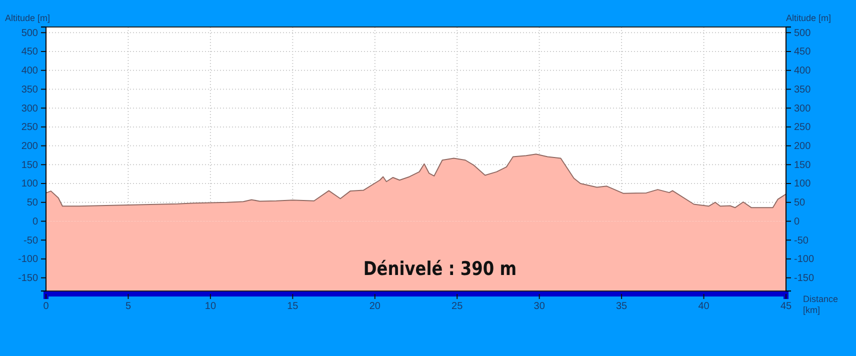 This screenshot has width=856, height=356. What do you see at coordinates (803, 71) in the screenshot?
I see `y2-tick-label: 400` at bounding box center [803, 71].